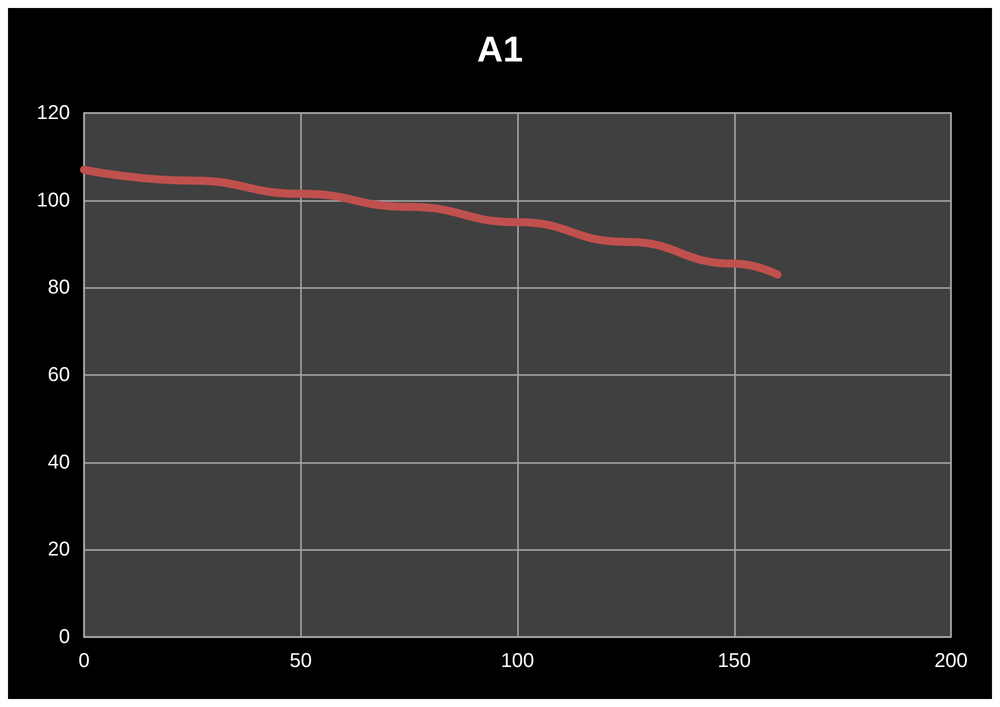 This screenshot has height=707, width=1000. I want to click on x-tick-label: 100, so click(517, 661).